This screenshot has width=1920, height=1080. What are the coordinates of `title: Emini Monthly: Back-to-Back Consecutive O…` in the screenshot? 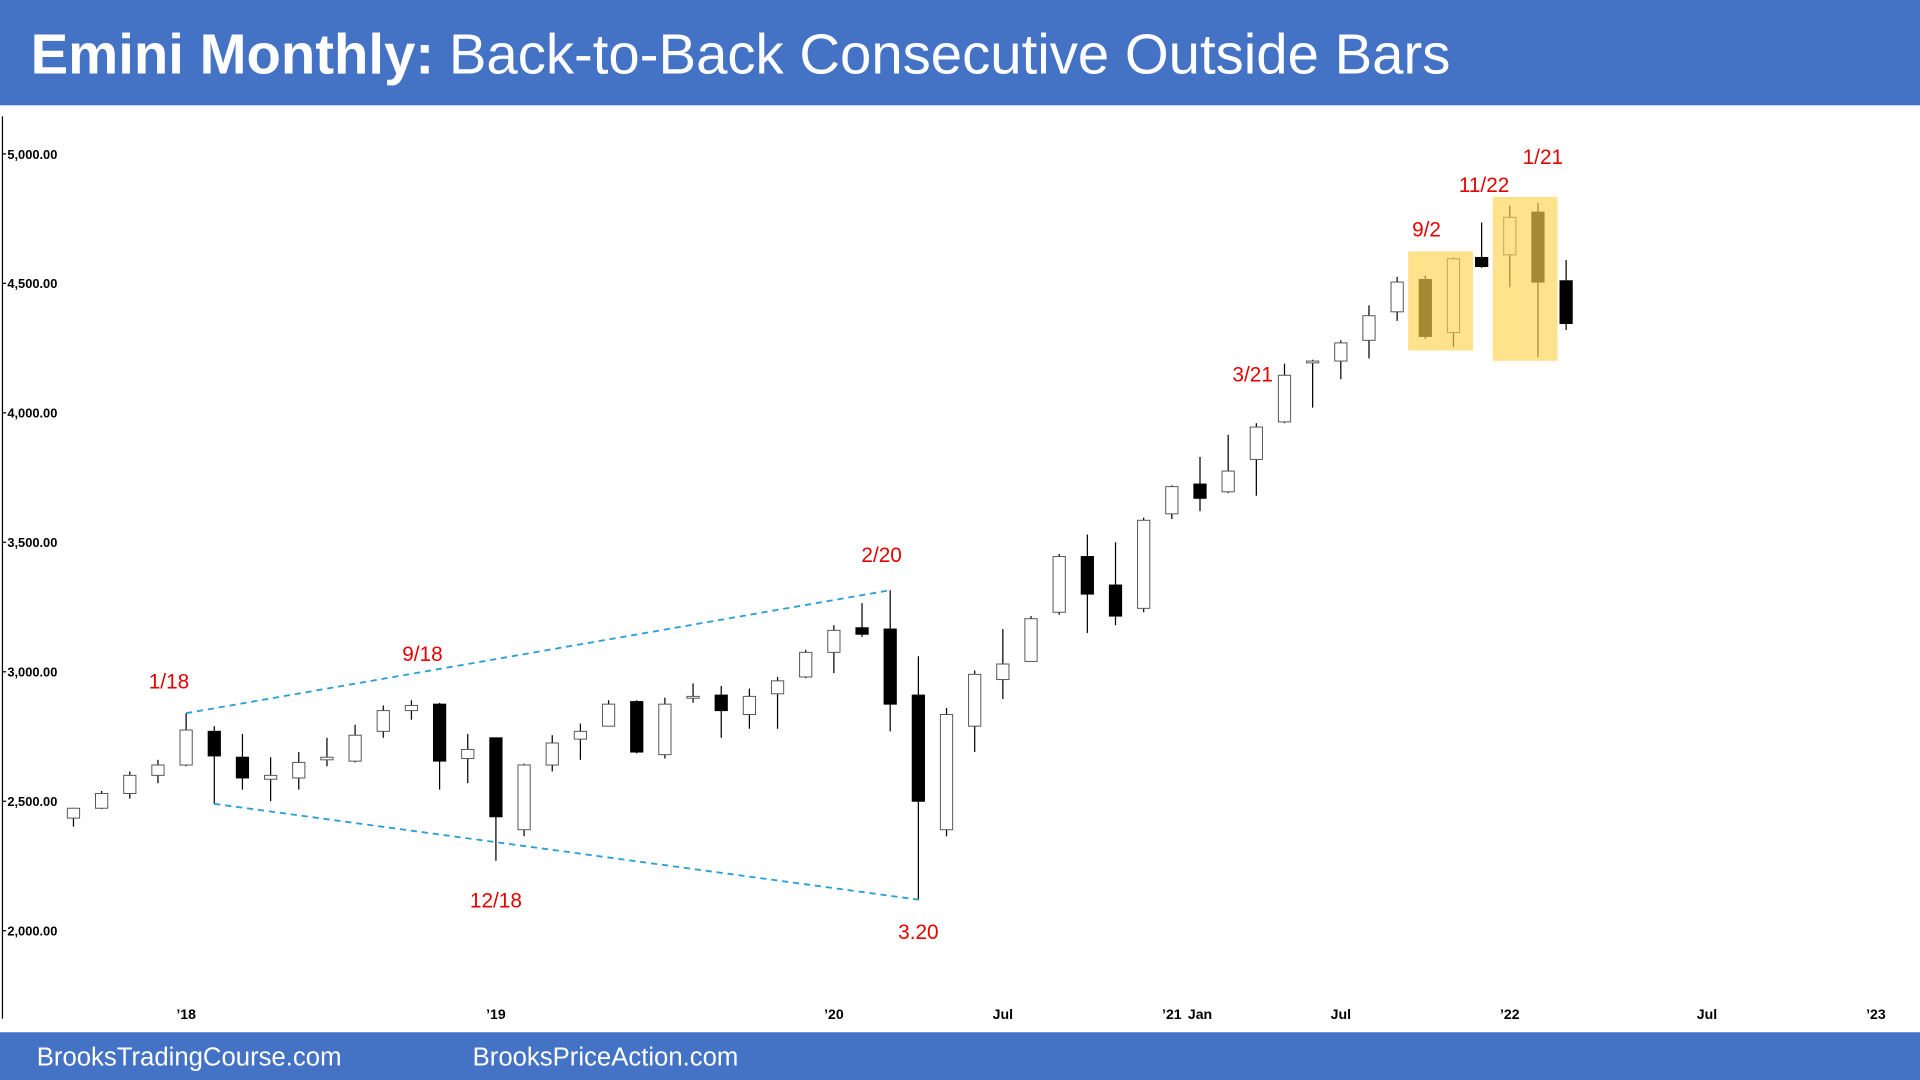 It's located at (741, 53).